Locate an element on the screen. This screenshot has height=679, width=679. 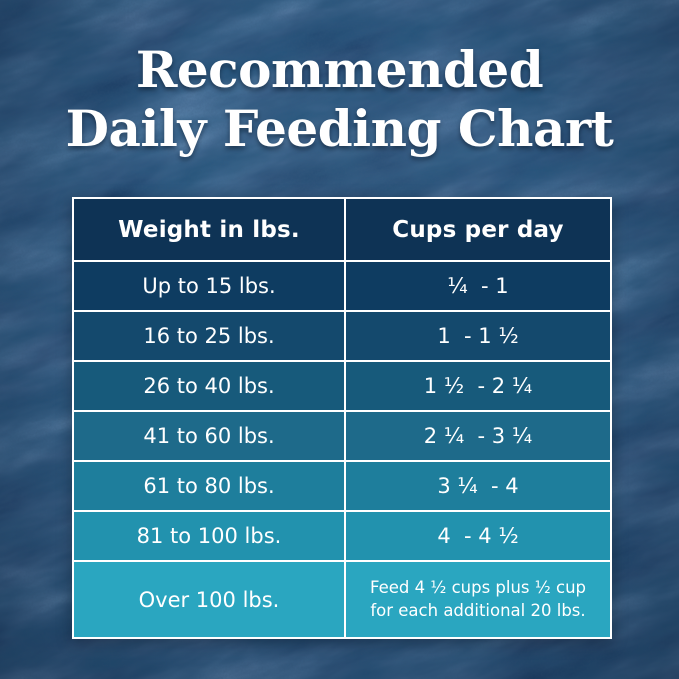
table-cell-cups-row5: 3 ¼ - 4 is located at coordinates (478, 486).